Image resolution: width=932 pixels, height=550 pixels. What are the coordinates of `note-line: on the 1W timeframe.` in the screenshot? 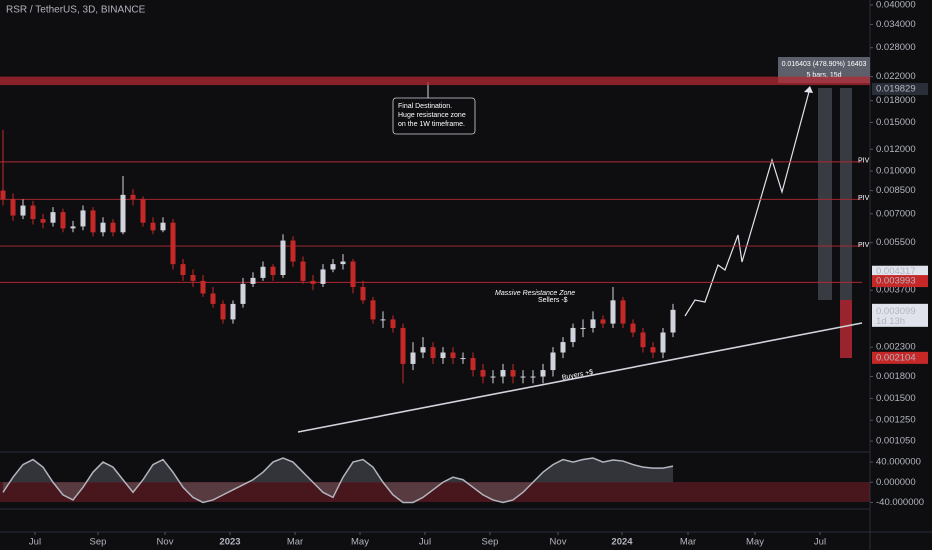 It's located at (431, 124).